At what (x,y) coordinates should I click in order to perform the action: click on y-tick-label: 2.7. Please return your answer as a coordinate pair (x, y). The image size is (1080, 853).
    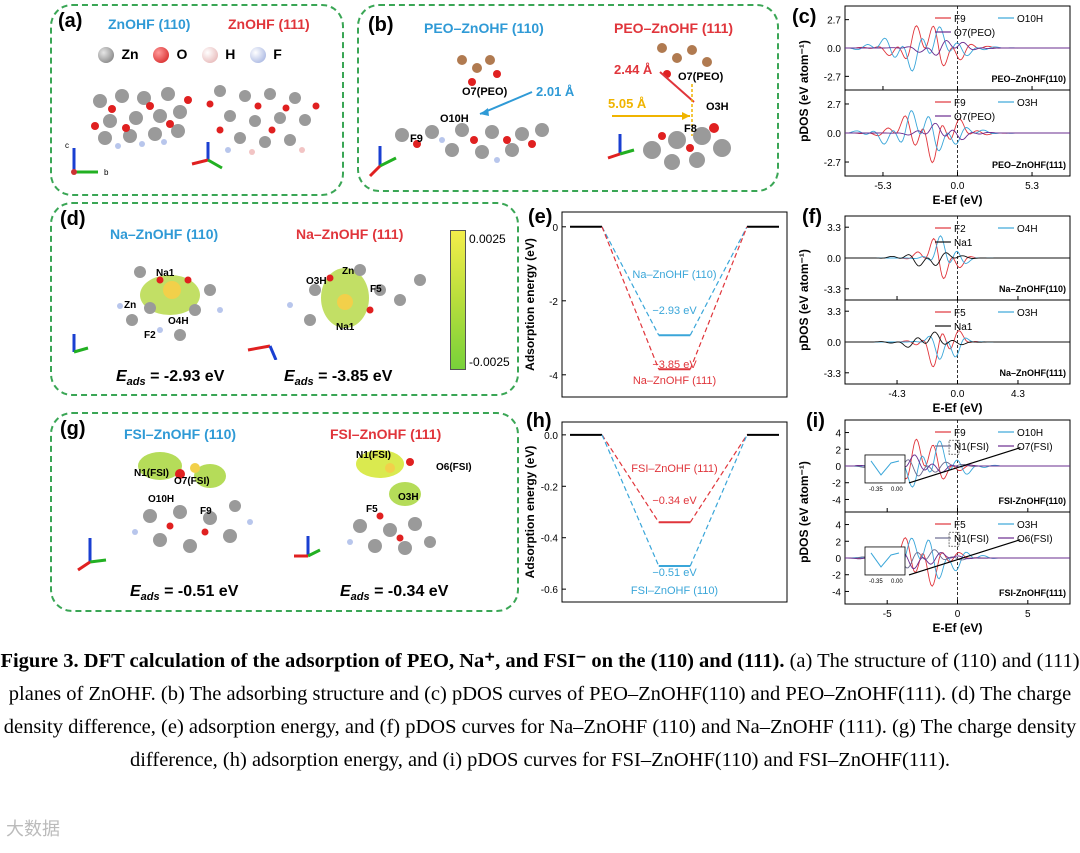
    Looking at the image, I should click on (834, 21).